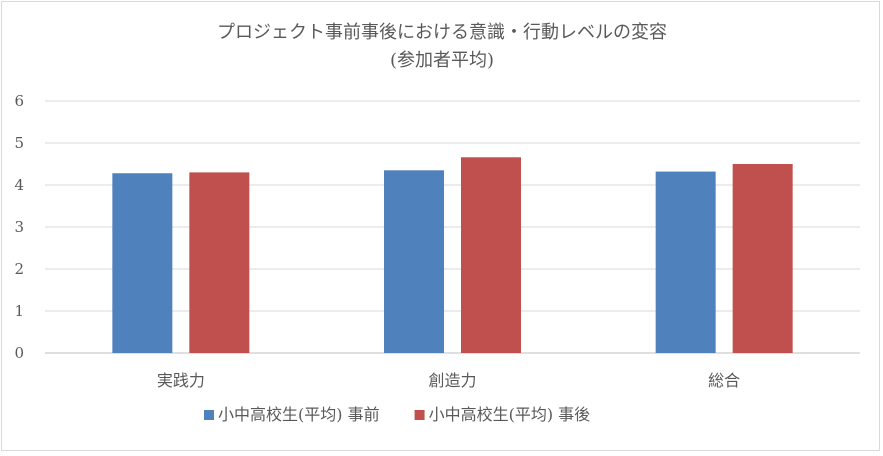 The width and height of the screenshot is (883, 456). Describe the element at coordinates (452, 380) in the screenshot. I see `x-category-label: 創造力` at that location.